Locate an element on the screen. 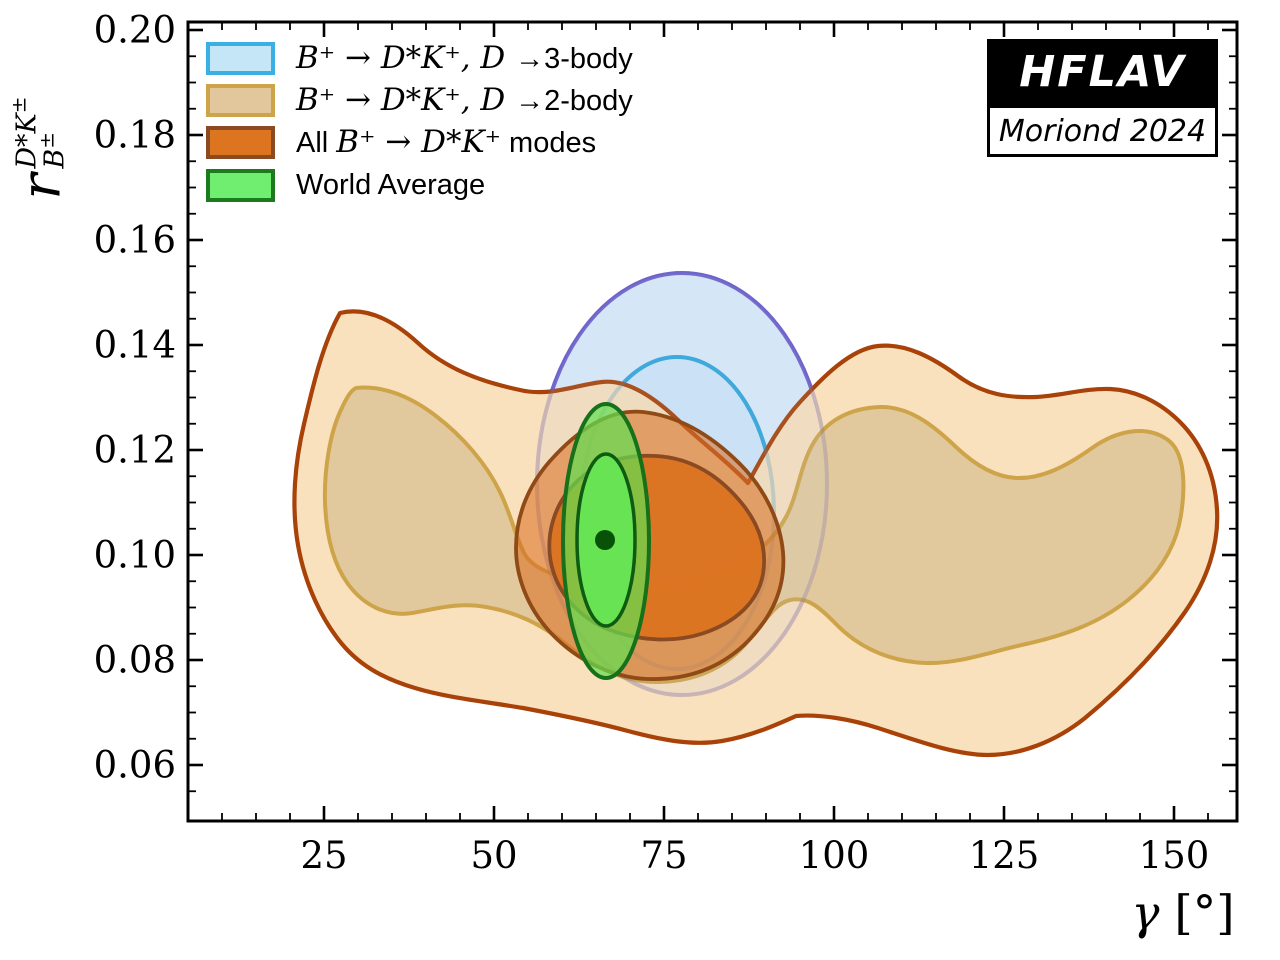  y-tick-label: 0.18 is located at coordinates (134, 135).